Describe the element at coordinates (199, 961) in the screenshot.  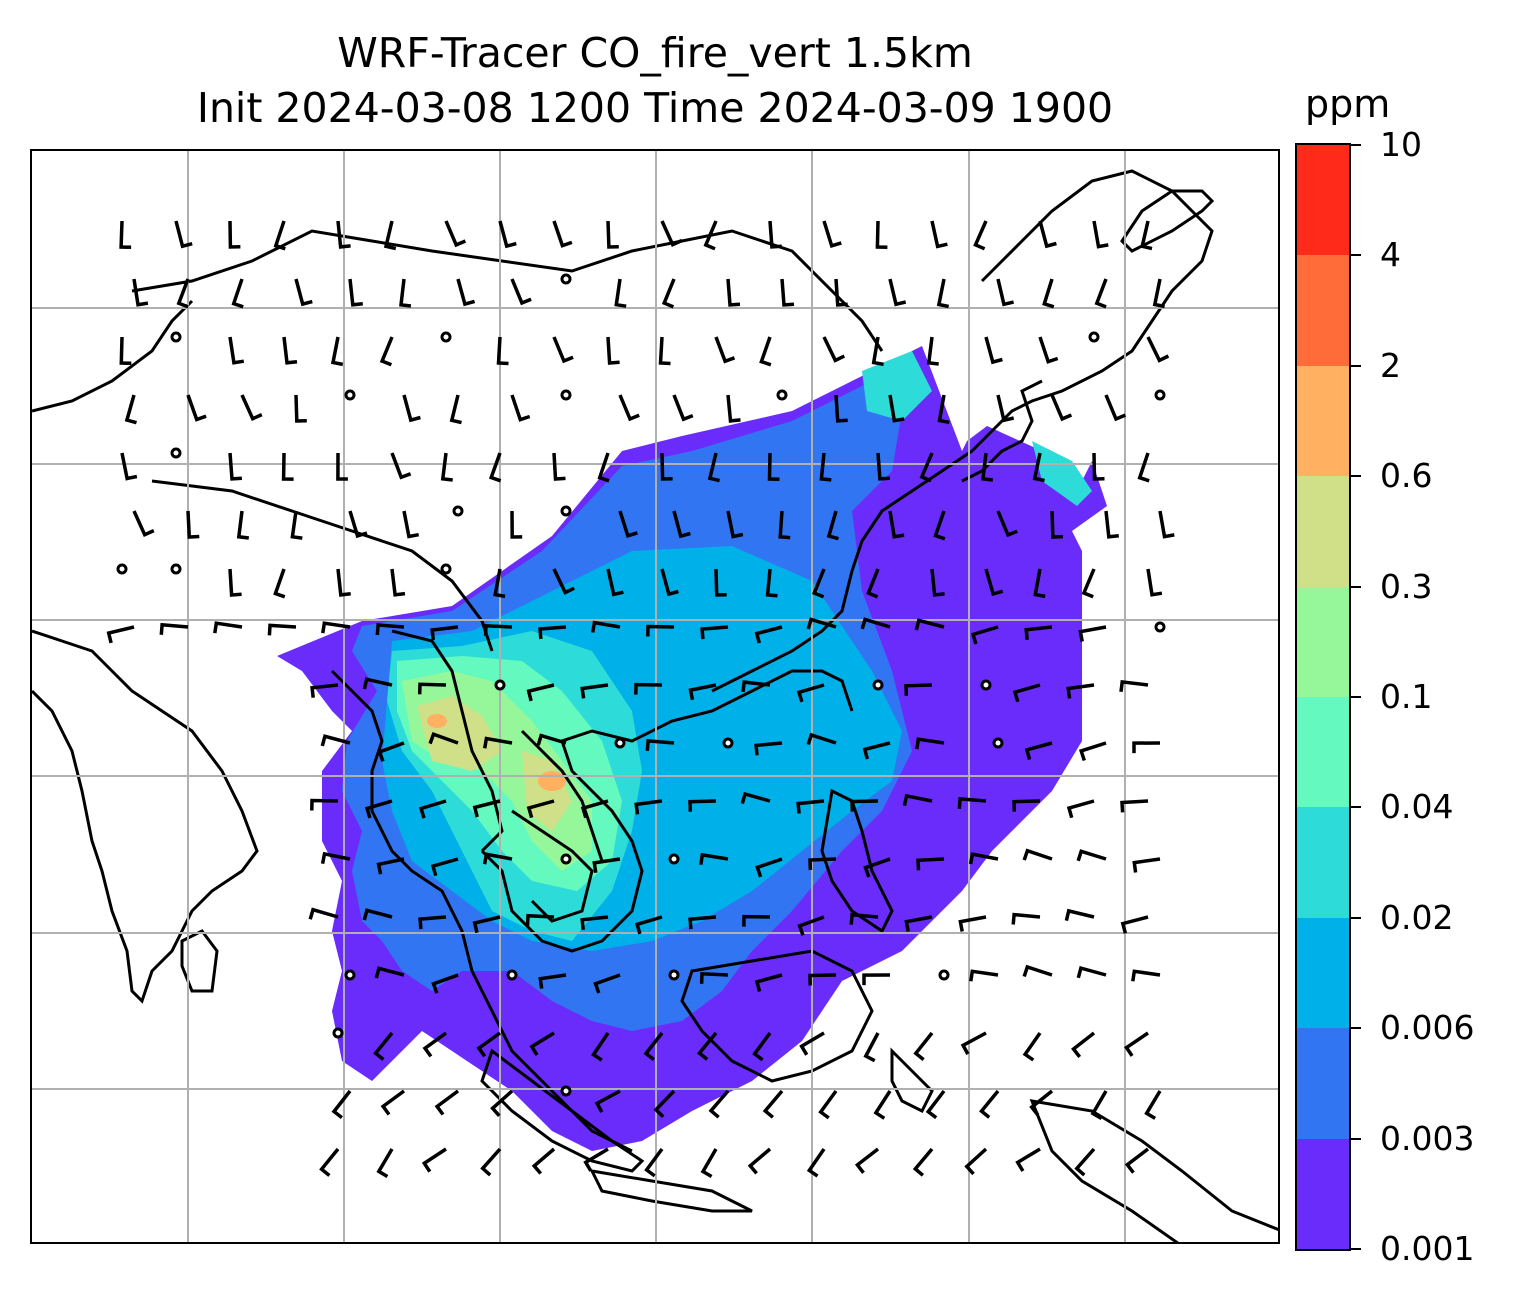
I see `sri-lanka` at that location.